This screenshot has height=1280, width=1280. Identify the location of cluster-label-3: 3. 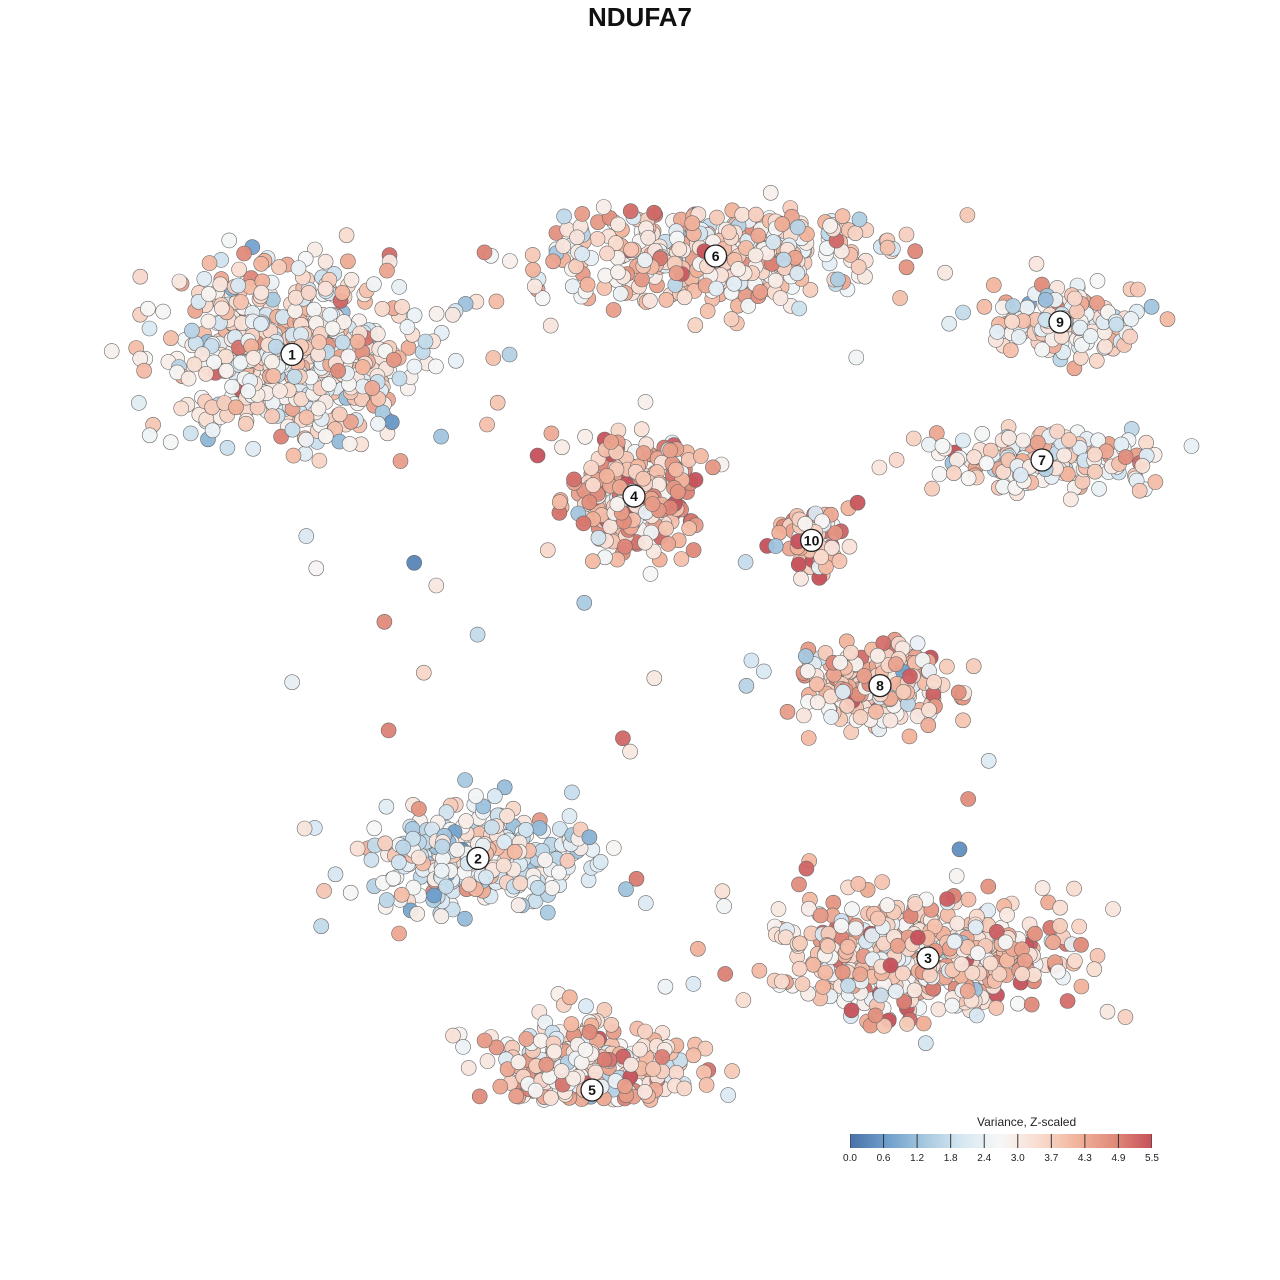
(928, 958).